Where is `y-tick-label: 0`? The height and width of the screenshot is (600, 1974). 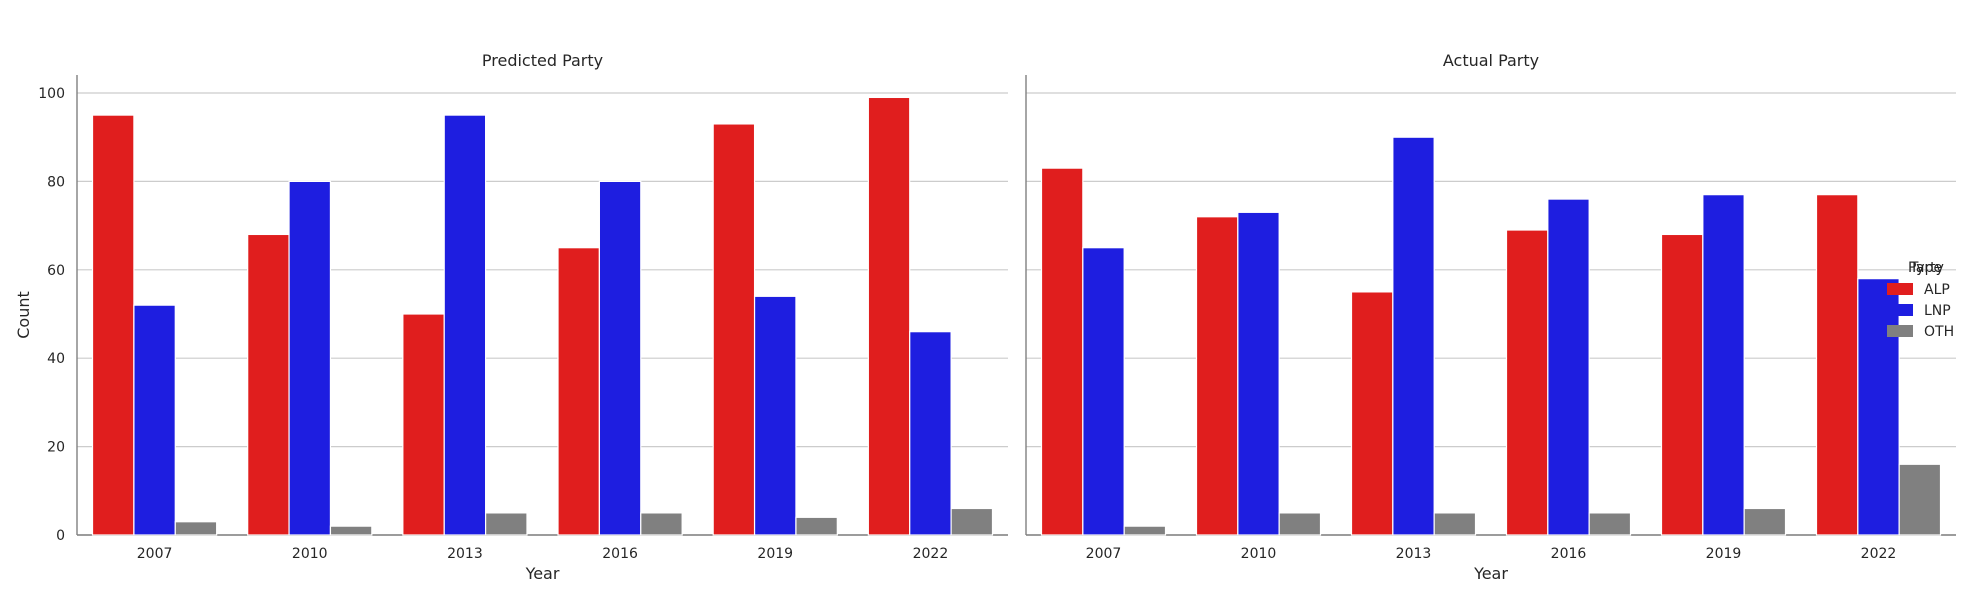
y-tick-label: 0 is located at coordinates (60, 536).